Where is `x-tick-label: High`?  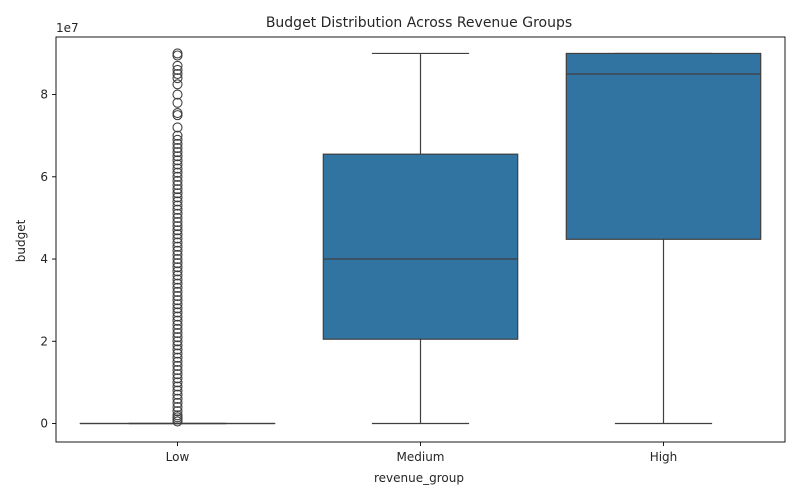 x-tick-label: High is located at coordinates (664, 457).